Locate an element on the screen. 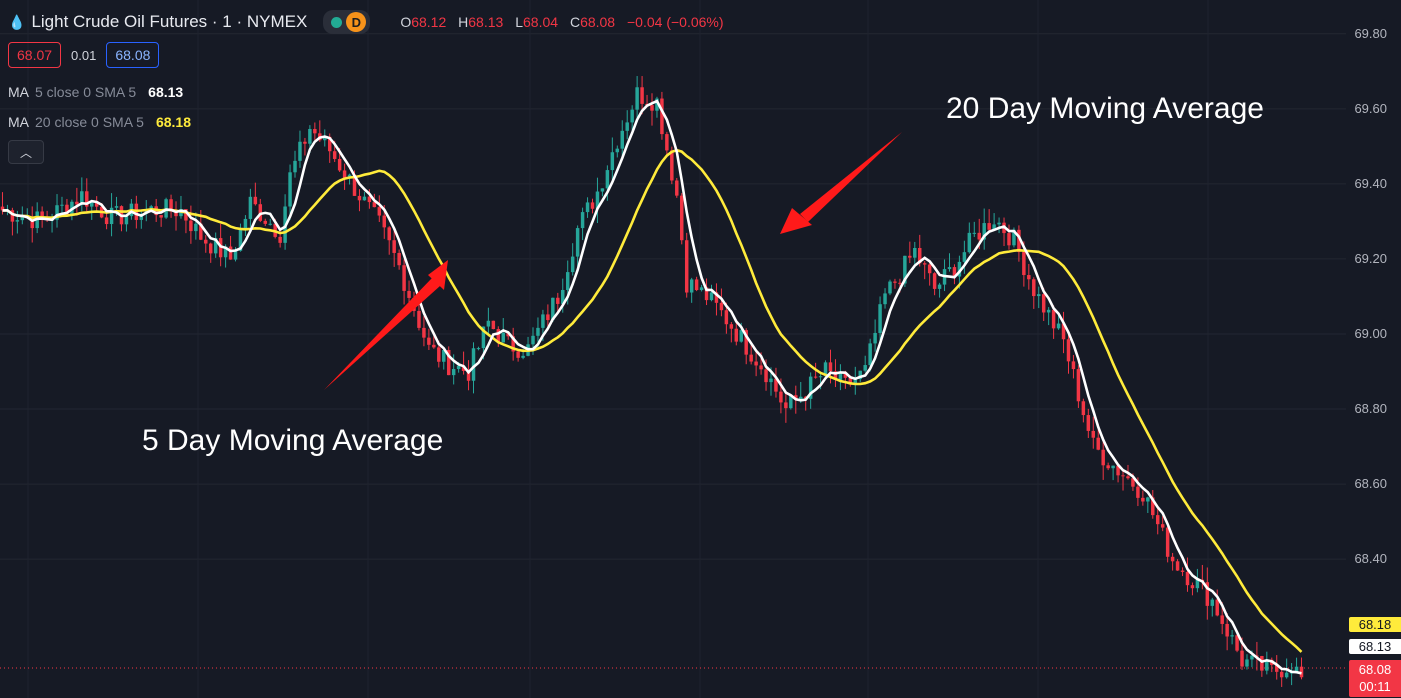 Image resolution: width=1401 pixels, height=698 pixels. sell-price-button: 68.07 is located at coordinates (35, 55).